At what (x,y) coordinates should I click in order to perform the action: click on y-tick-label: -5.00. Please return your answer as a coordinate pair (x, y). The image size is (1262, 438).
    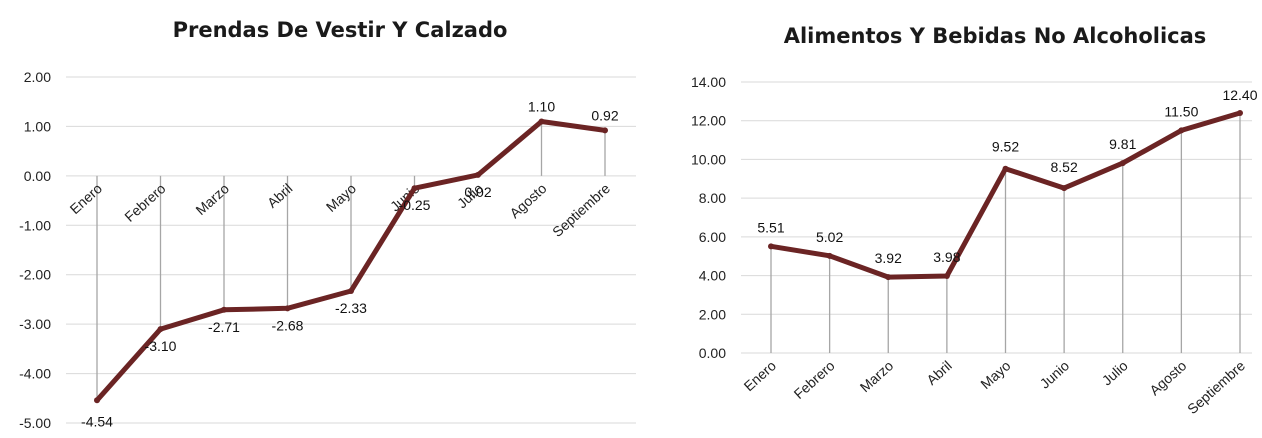
    Looking at the image, I should click on (35, 423).